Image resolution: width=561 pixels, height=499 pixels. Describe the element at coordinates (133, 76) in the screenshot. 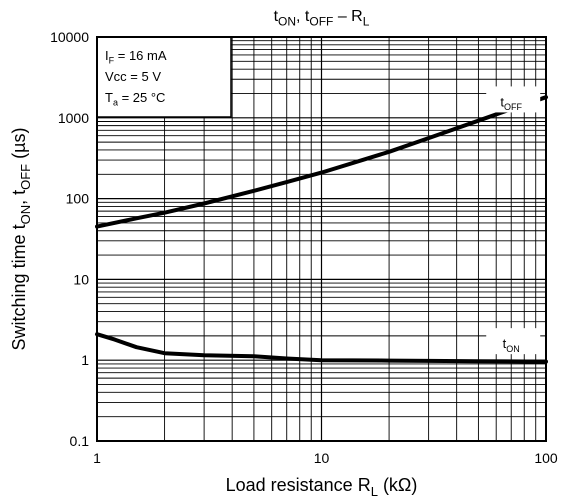

I see `condition-text: Vcc = 5 V` at that location.